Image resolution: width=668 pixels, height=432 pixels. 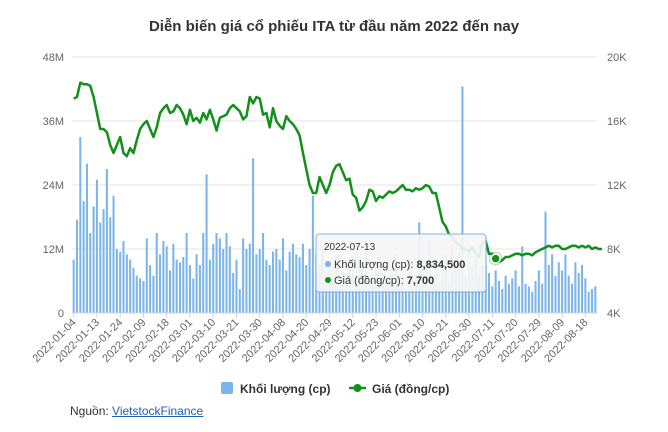 What do you see at coordinates (335, 389) in the screenshot?
I see `legend: Khối lượng (cp) Giá (đồng/cp)` at bounding box center [335, 389].